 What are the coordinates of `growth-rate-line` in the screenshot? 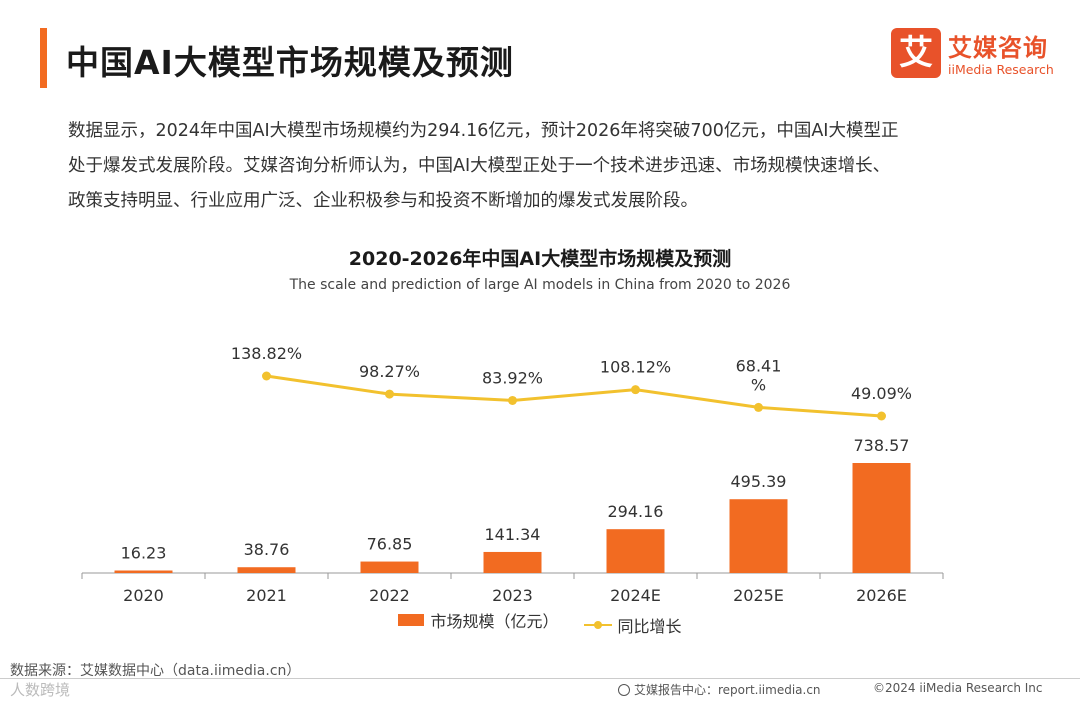 It's located at (574, 396).